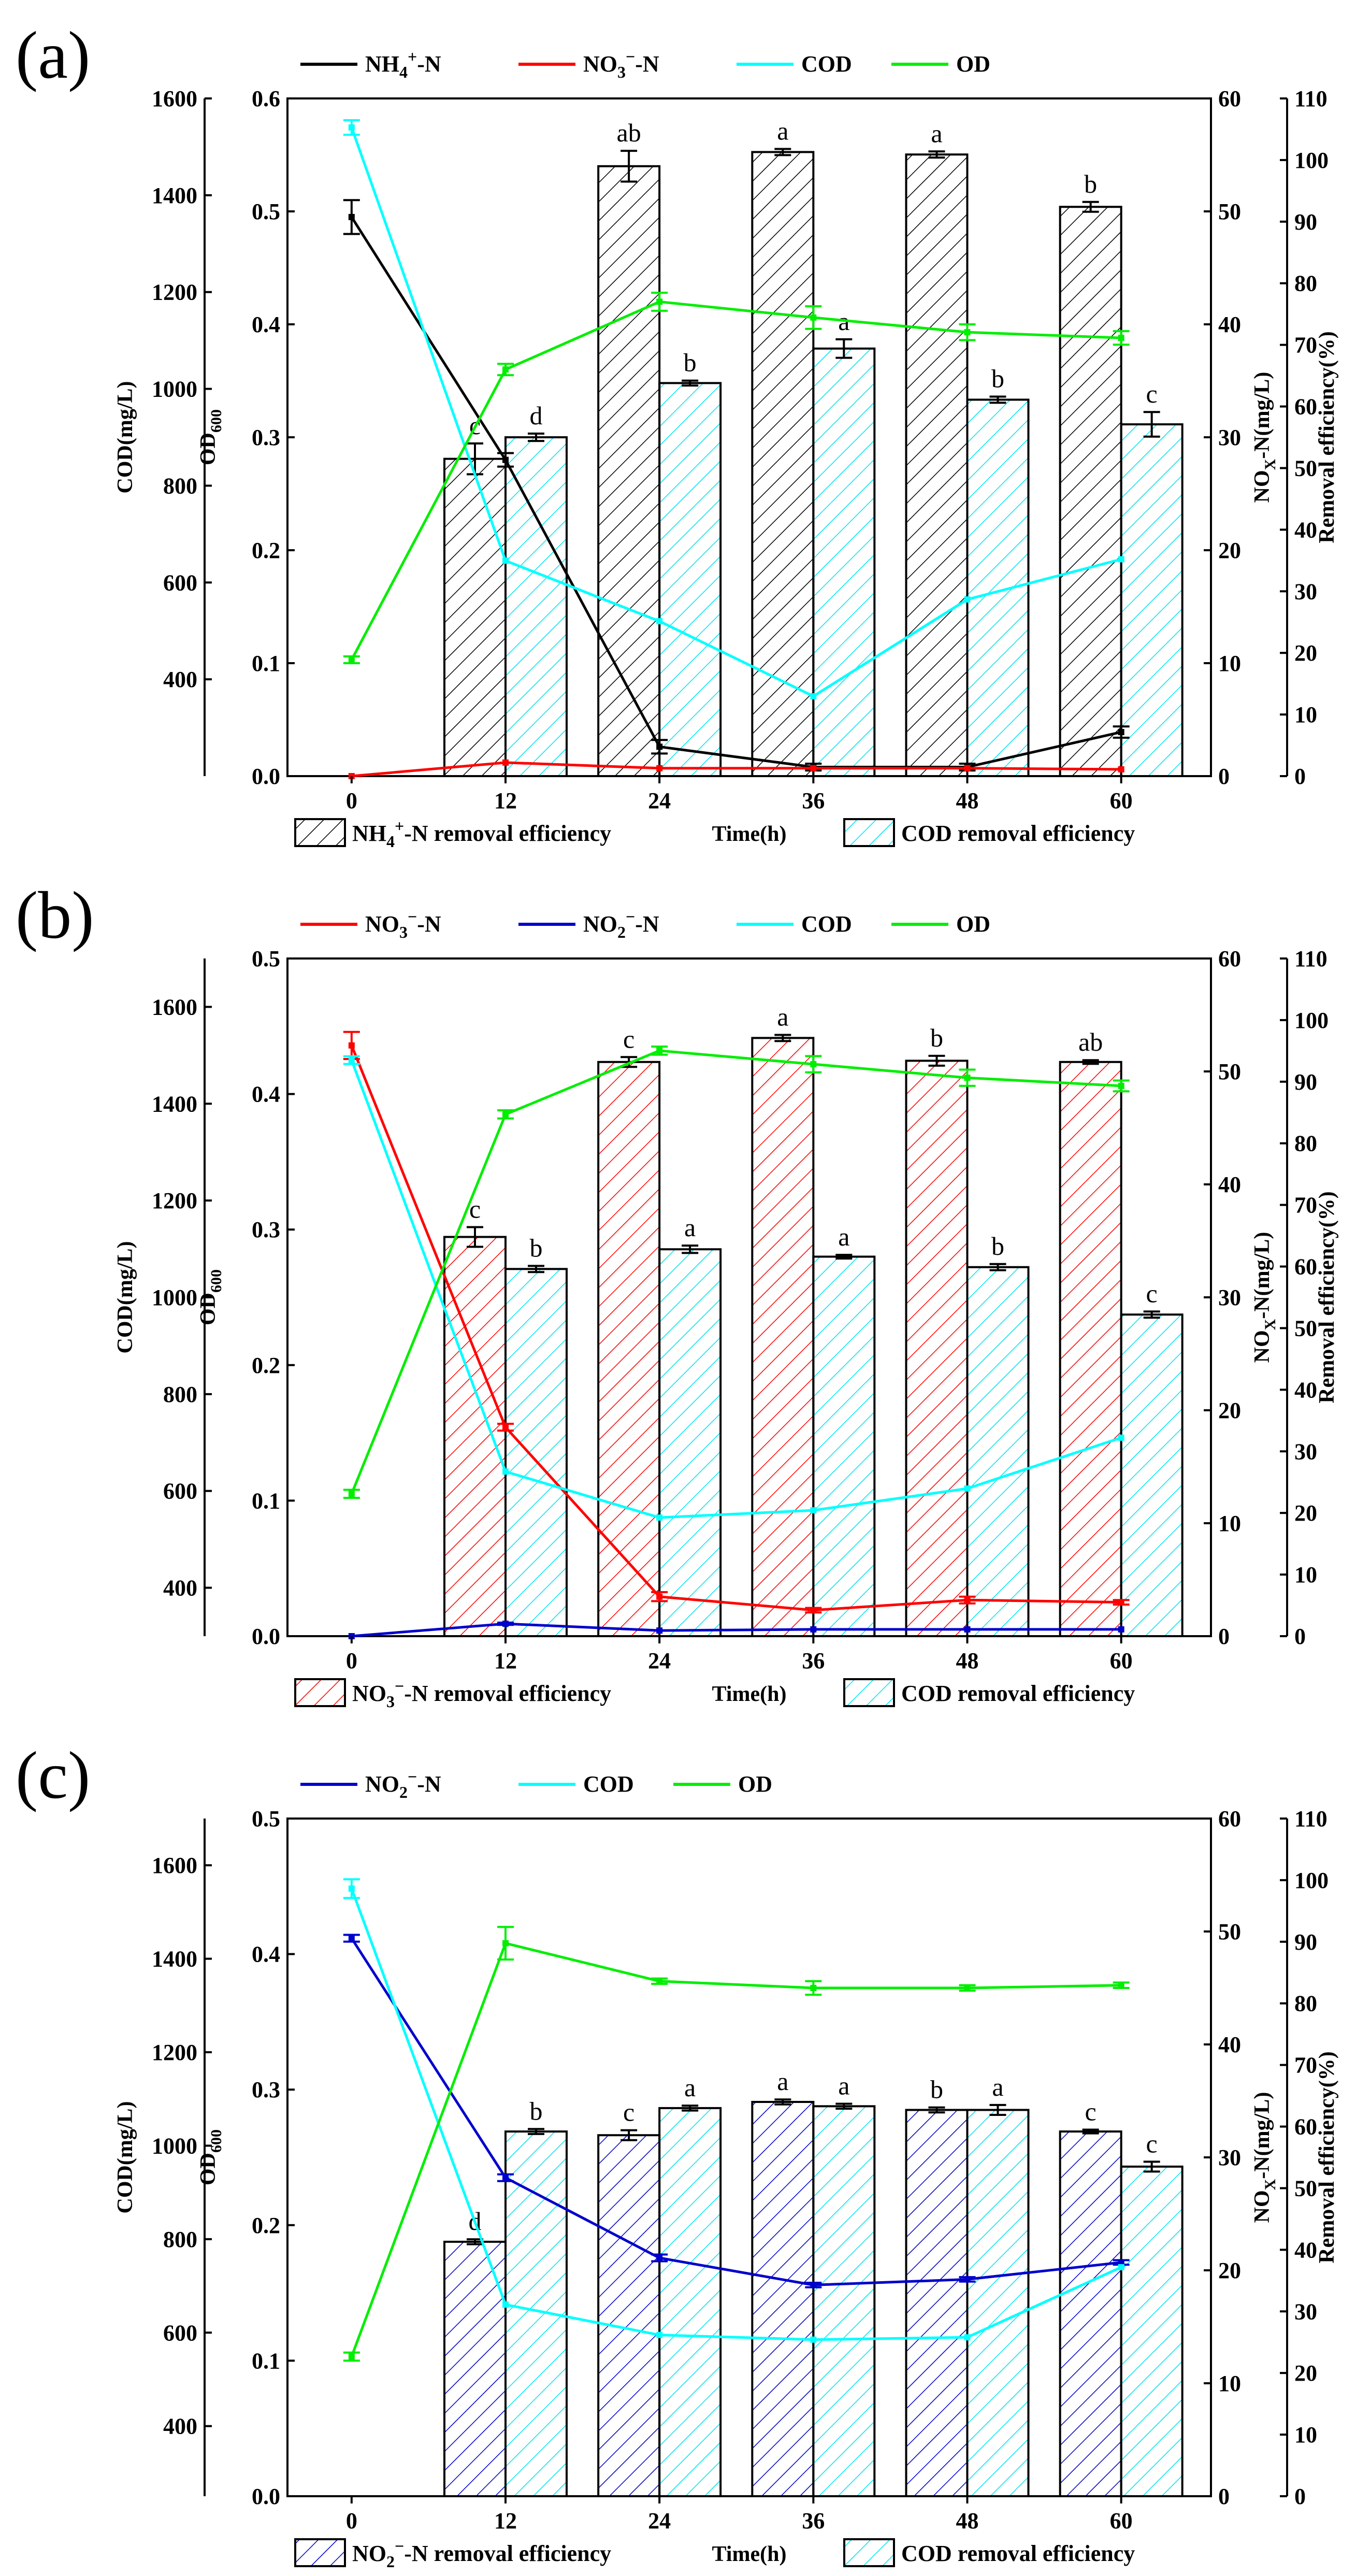 The image size is (1356, 2576). I want to click on od-tick-label: 0.0, so click(266, 2496).